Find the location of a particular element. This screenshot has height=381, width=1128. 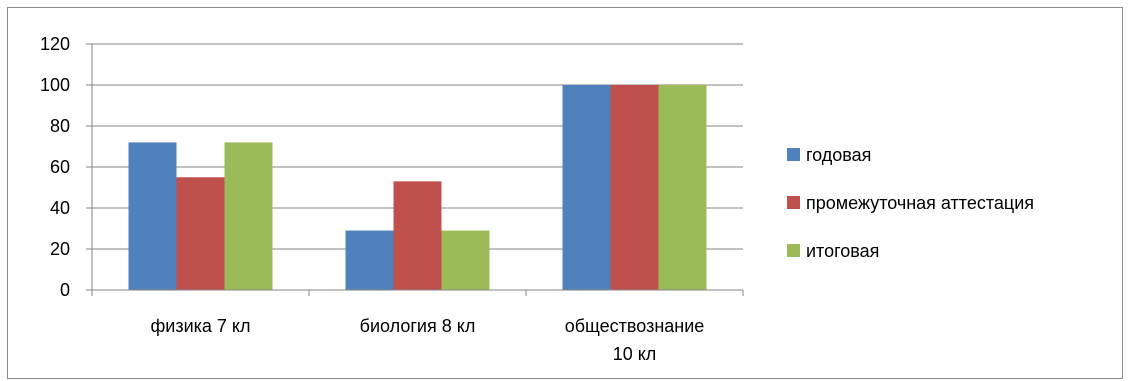

y-tick-label-80: 80 is located at coordinates (60, 126).